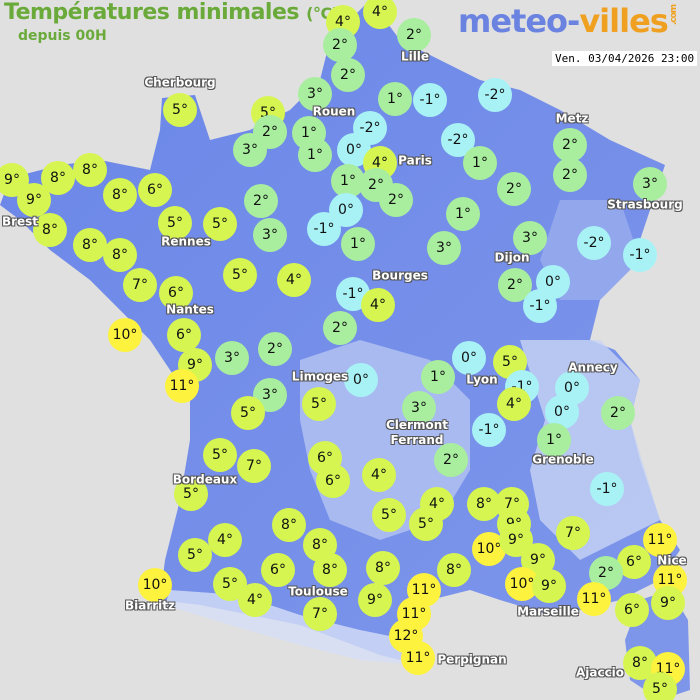 Image resolution: width=700 pixels, height=700 pixels. Describe the element at coordinates (624, 21) in the screenshot. I see `logo-accent: villes` at that location.